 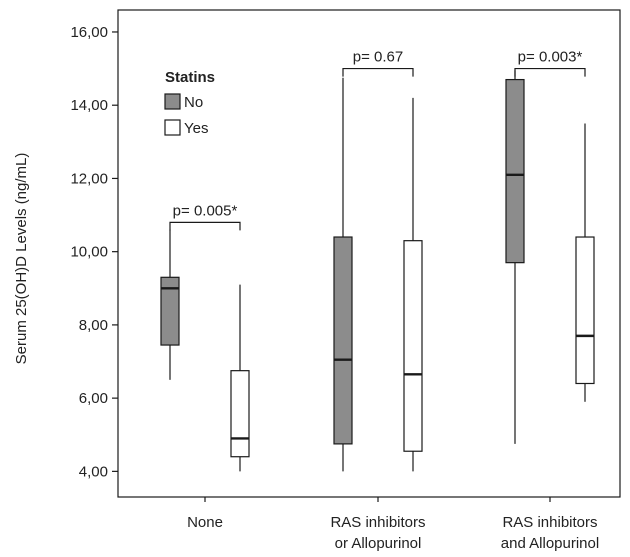 I want to click on p-value-label: p= 0.005*, so click(x=205, y=210).